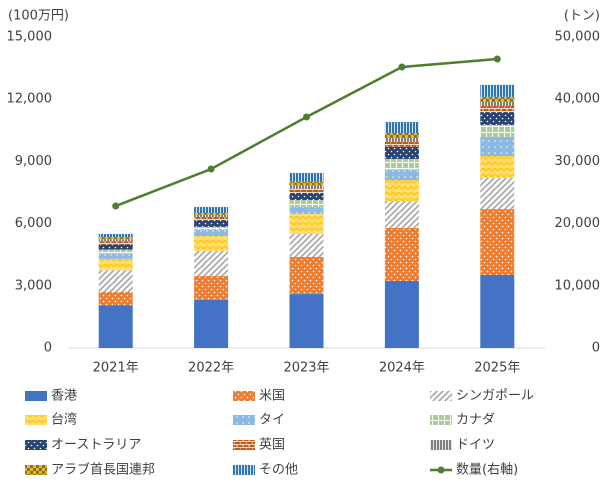  What do you see at coordinates (578, 223) in the screenshot?
I see `y2-tick-label: 20,000` at bounding box center [578, 223].